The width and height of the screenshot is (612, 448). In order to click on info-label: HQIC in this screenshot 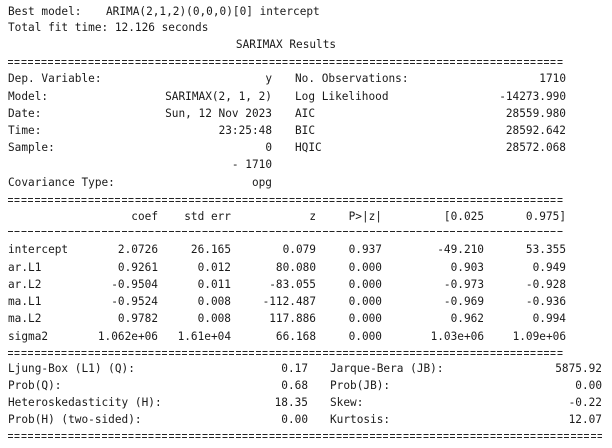, I will do `click(308, 147)`.